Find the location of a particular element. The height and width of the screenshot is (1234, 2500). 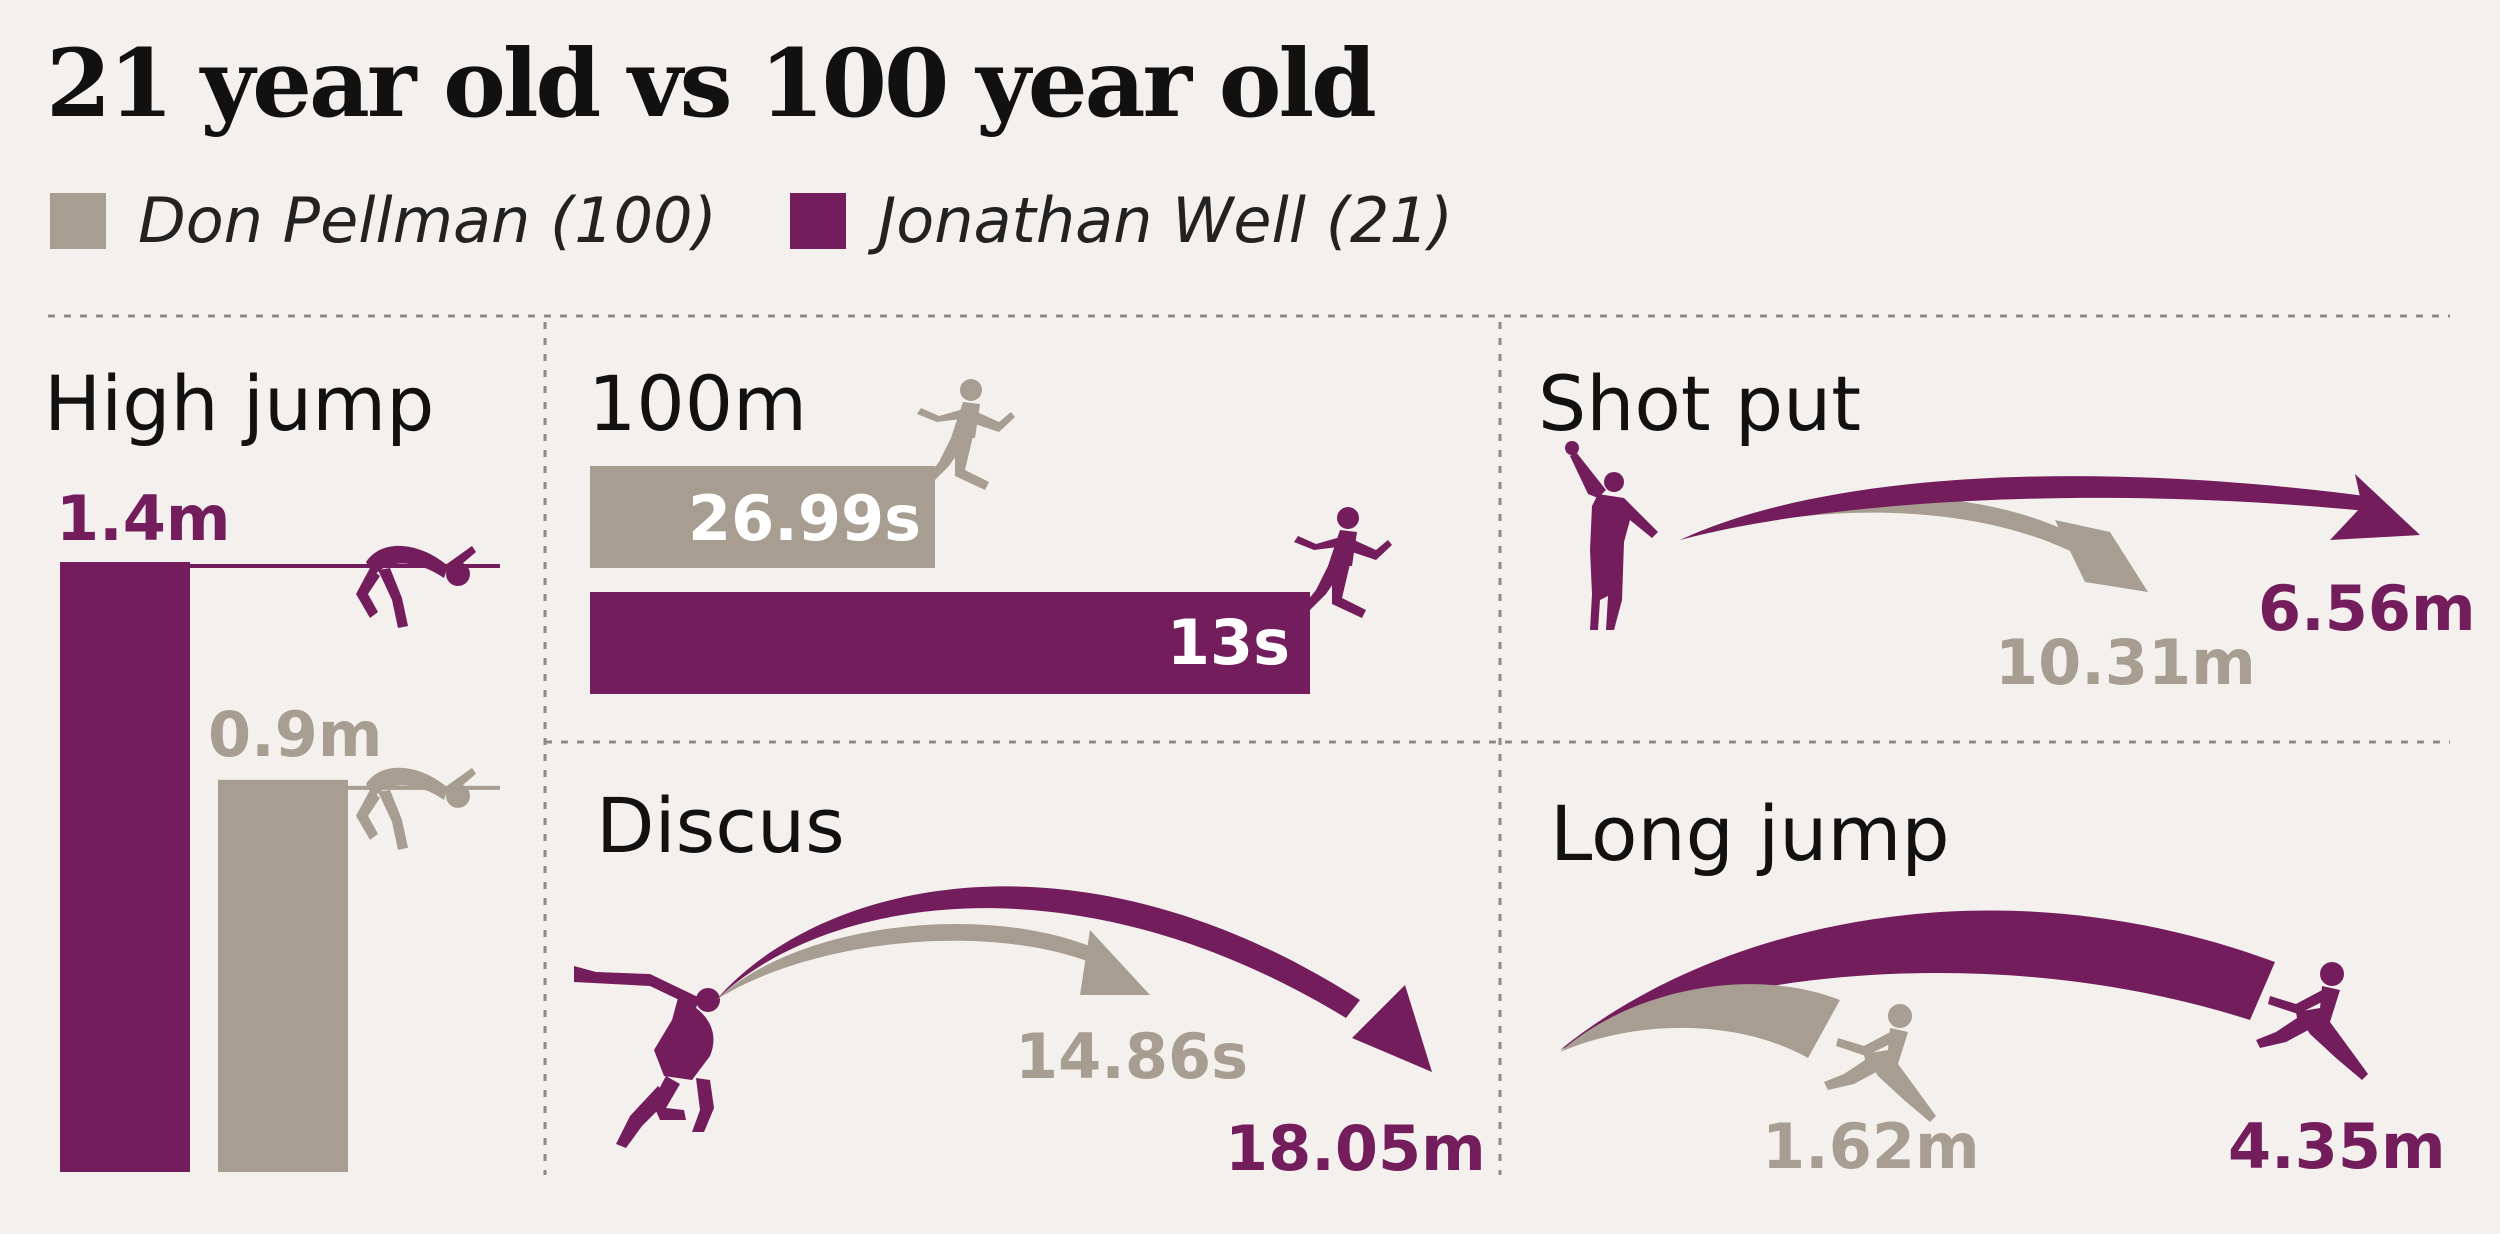

panel-discus: Discus 14.86s 18.05m is located at coordinates (1030, 983).